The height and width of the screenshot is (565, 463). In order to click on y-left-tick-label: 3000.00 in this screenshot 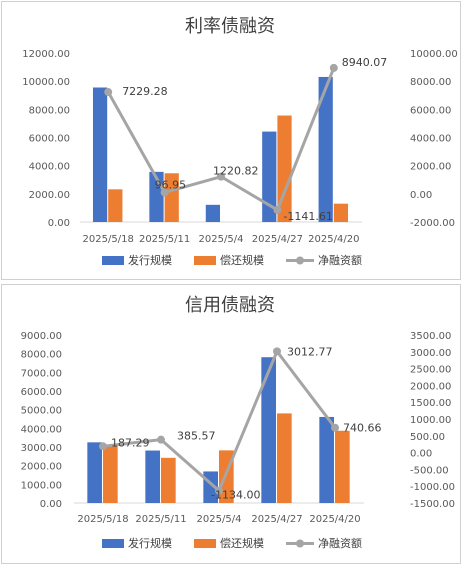, I will do `click(41, 448)`.